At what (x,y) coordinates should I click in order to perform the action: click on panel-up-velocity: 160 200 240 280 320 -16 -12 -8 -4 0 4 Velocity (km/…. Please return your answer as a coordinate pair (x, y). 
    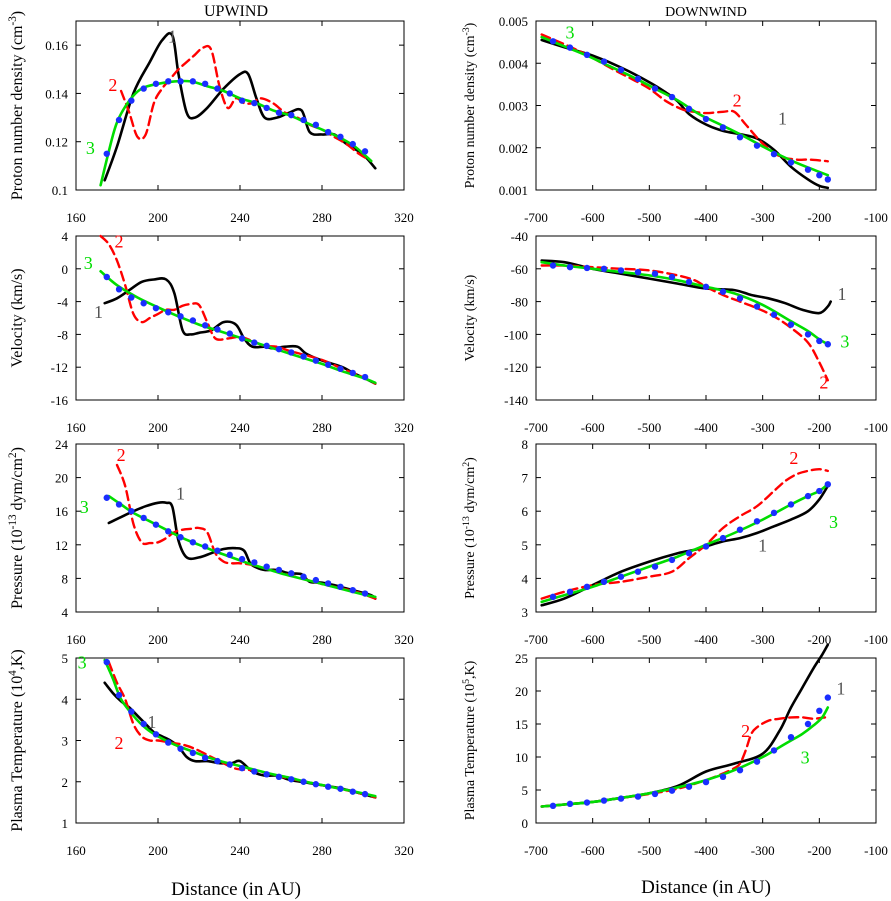
    Looking at the image, I should click on (211, 332).